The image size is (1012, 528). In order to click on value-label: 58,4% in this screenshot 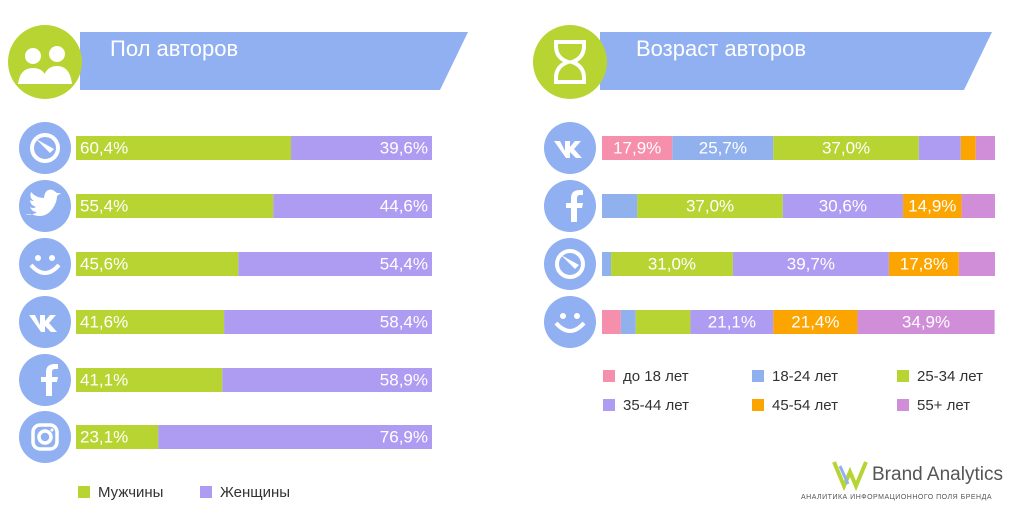, I will do `click(404, 321)`.